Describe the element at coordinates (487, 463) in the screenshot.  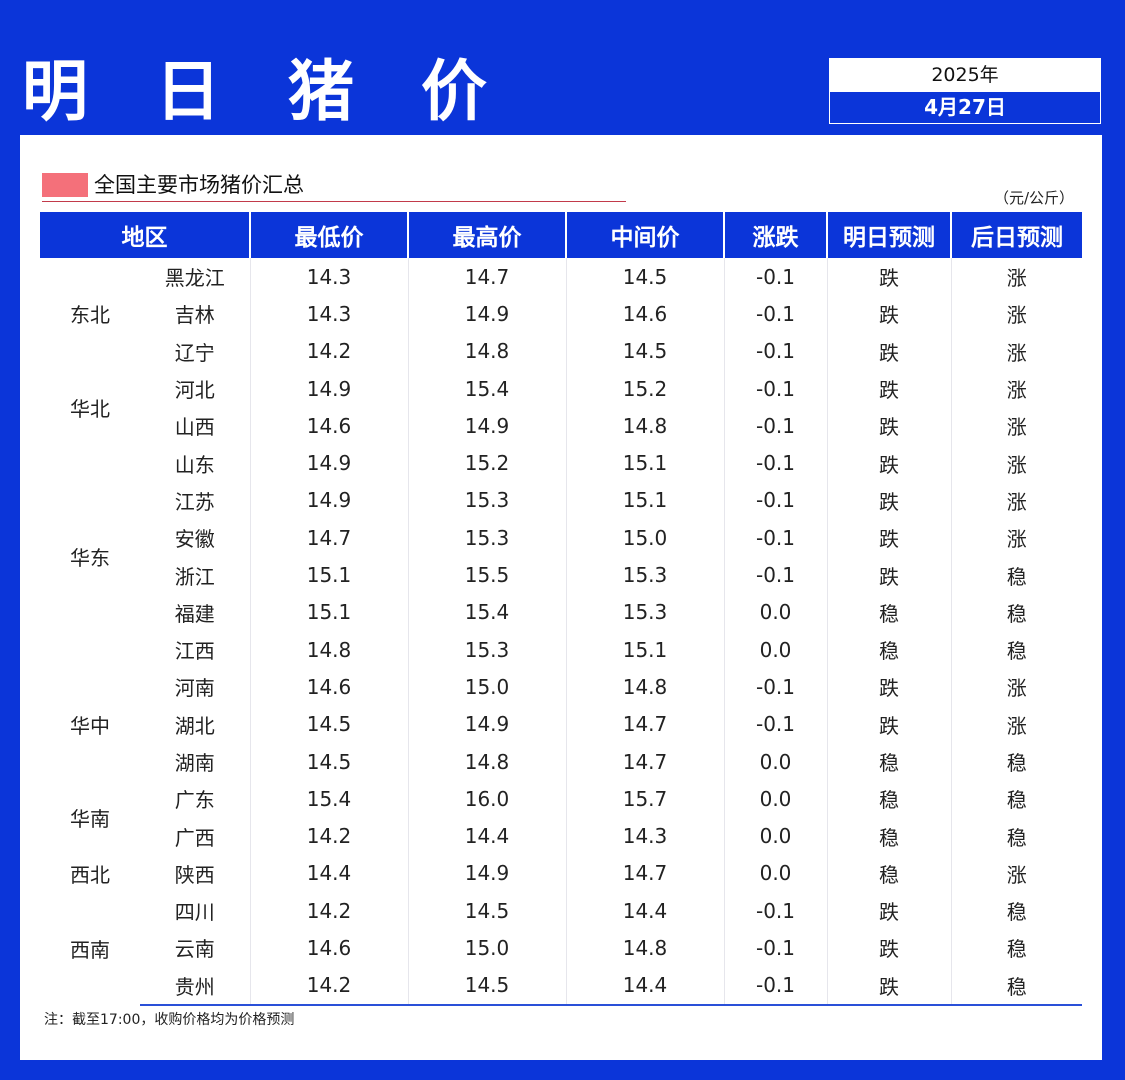
I see `high-price-cell: 15.2` at that location.